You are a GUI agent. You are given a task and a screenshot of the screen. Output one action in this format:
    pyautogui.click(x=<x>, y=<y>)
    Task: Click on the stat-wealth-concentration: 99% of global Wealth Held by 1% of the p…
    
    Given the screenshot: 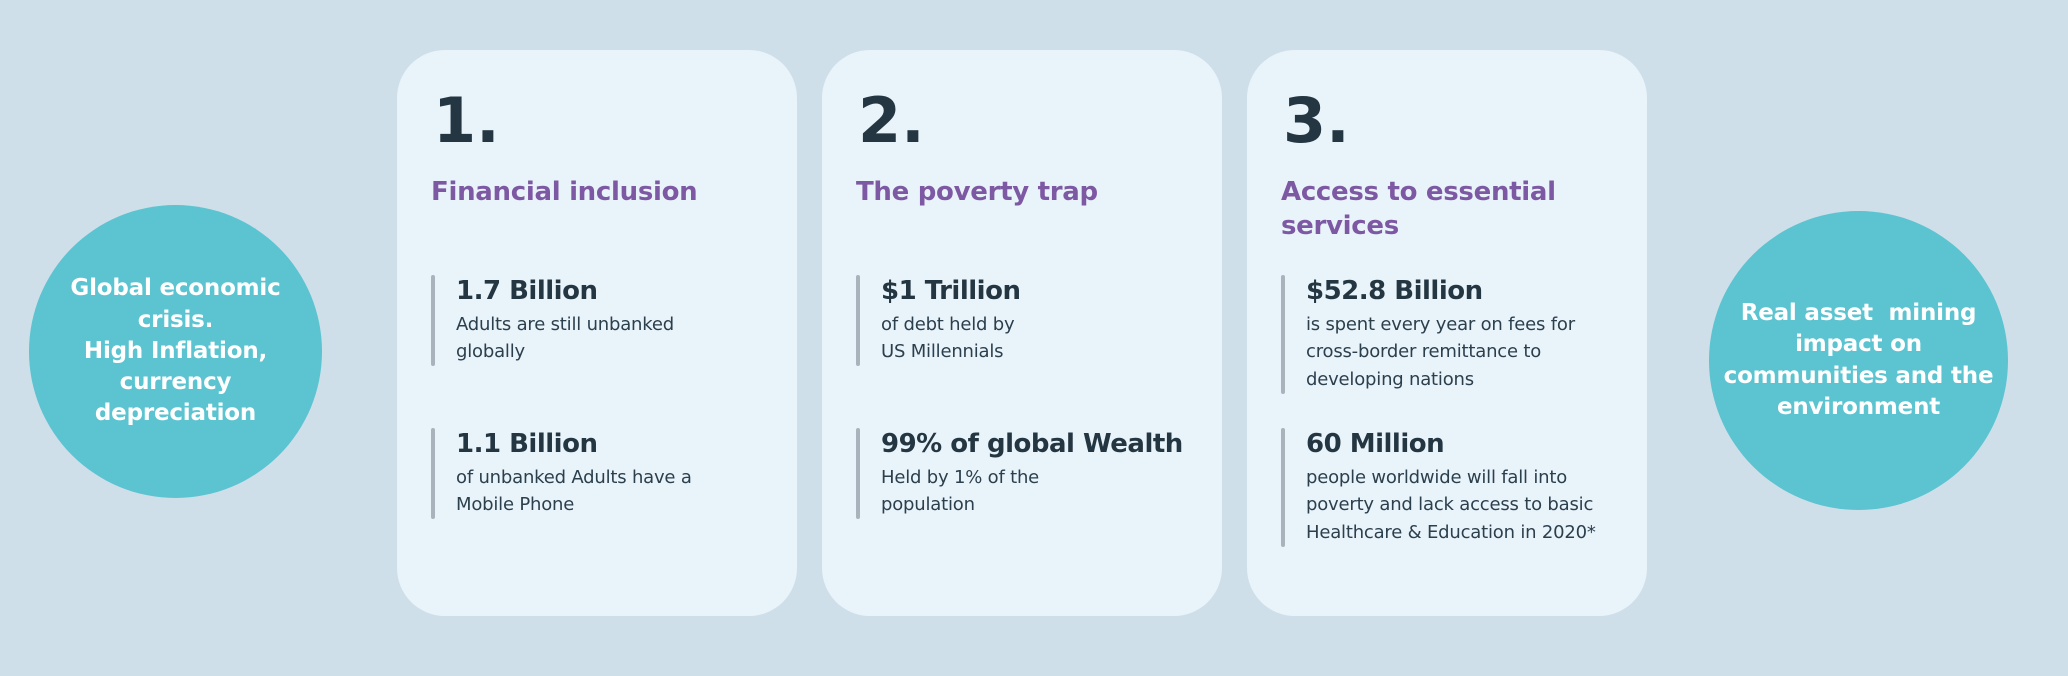 What is the action you would take?
    pyautogui.click(x=1024, y=474)
    